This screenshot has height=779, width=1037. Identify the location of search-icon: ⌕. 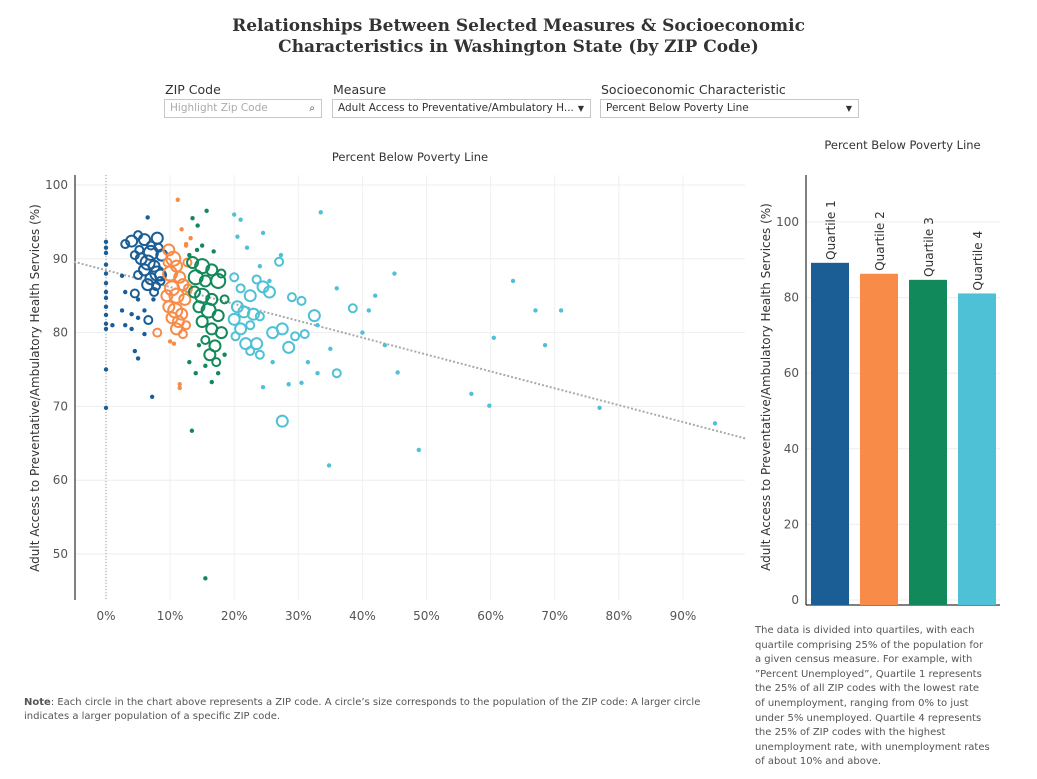
(312, 108).